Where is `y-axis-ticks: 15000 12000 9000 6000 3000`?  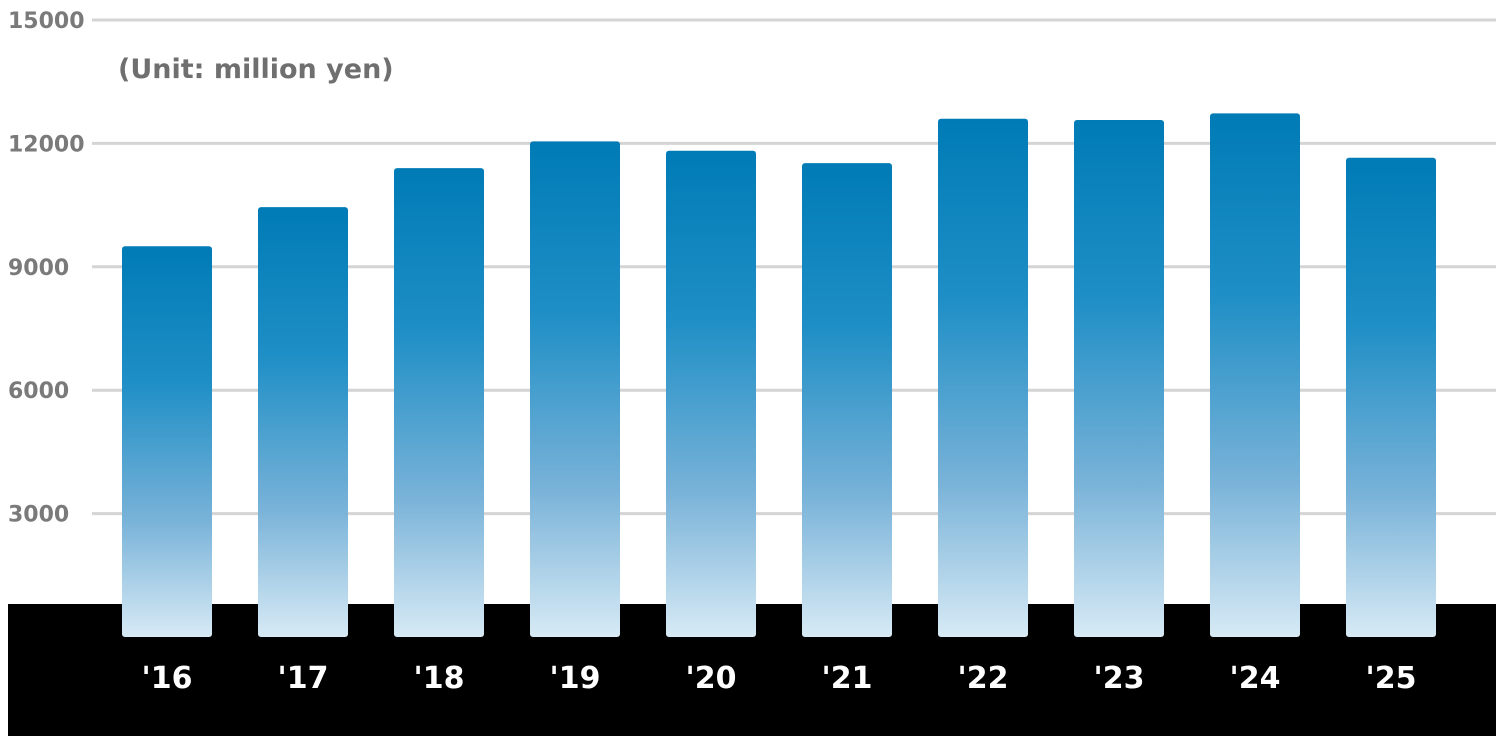
y-axis-ticks: 15000 12000 9000 6000 3000 is located at coordinates (46, 268).